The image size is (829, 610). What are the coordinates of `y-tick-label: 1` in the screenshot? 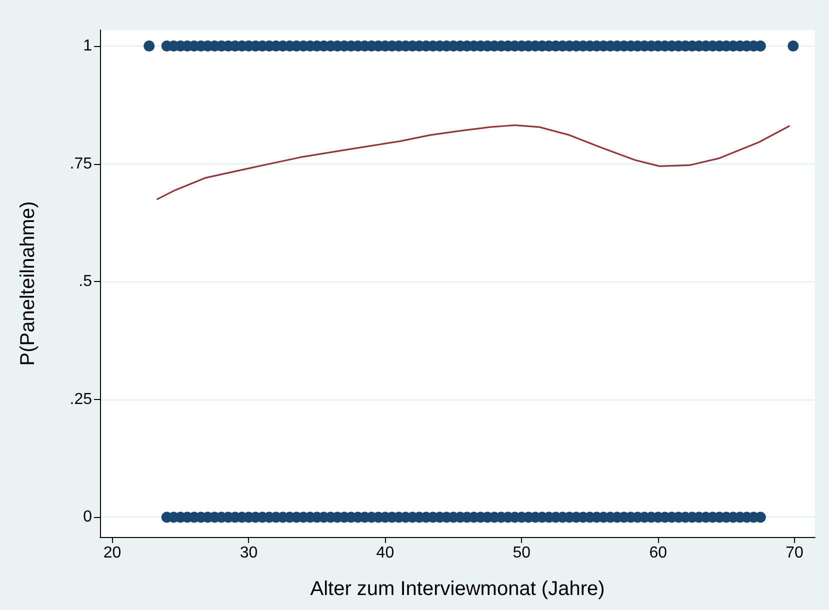 It's located at (87, 46).